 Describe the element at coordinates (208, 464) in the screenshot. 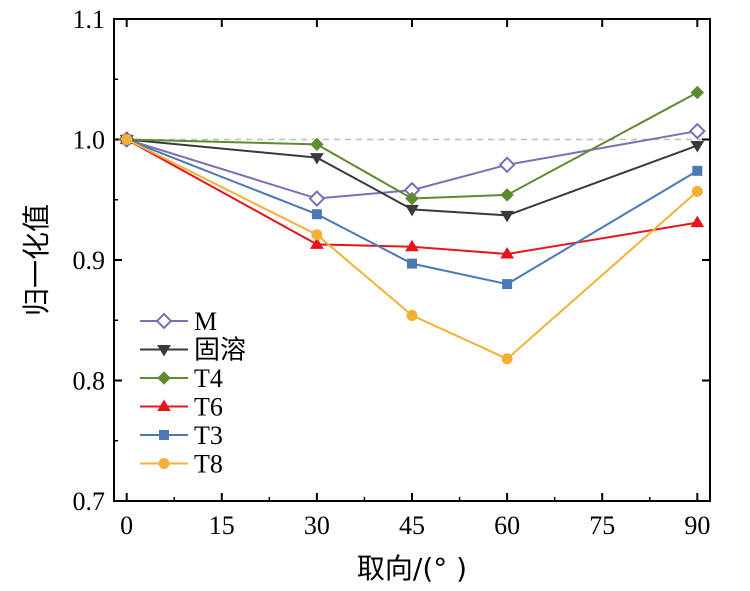

I see `legend-label: T8` at that location.